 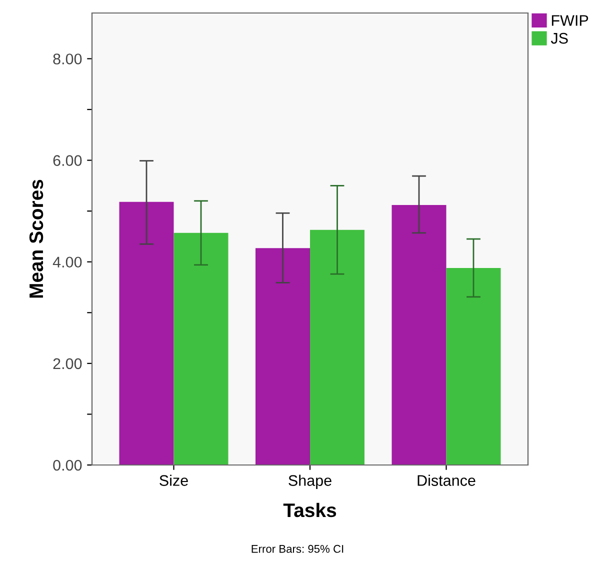 What do you see at coordinates (67, 262) in the screenshot?
I see `y-tick-label: 4.00` at bounding box center [67, 262].